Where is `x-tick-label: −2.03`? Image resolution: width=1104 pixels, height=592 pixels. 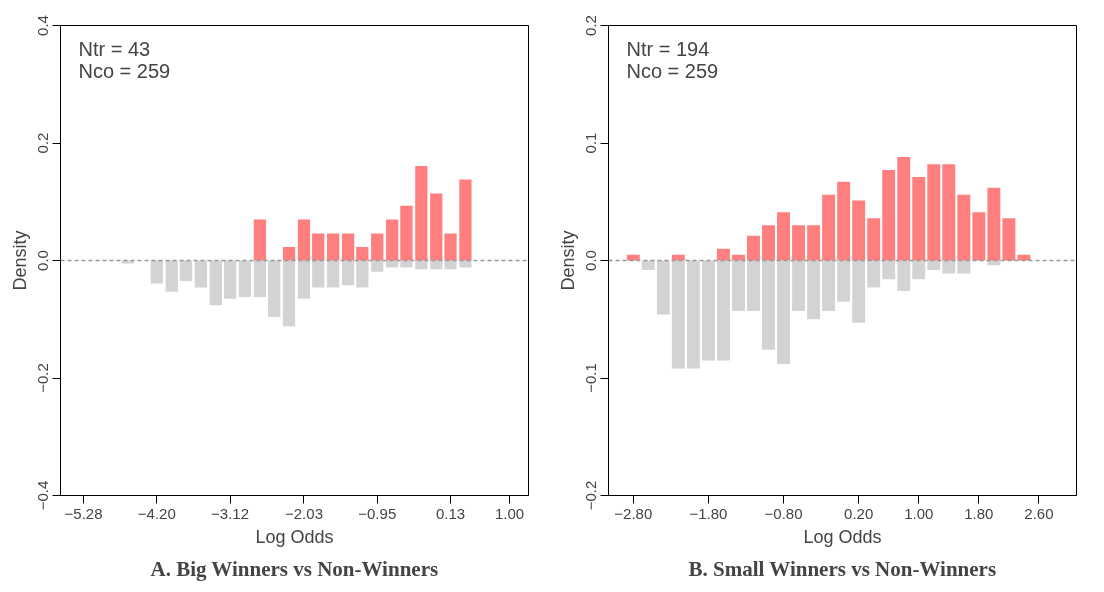 x-tick-label: −2.03 is located at coordinates (304, 513).